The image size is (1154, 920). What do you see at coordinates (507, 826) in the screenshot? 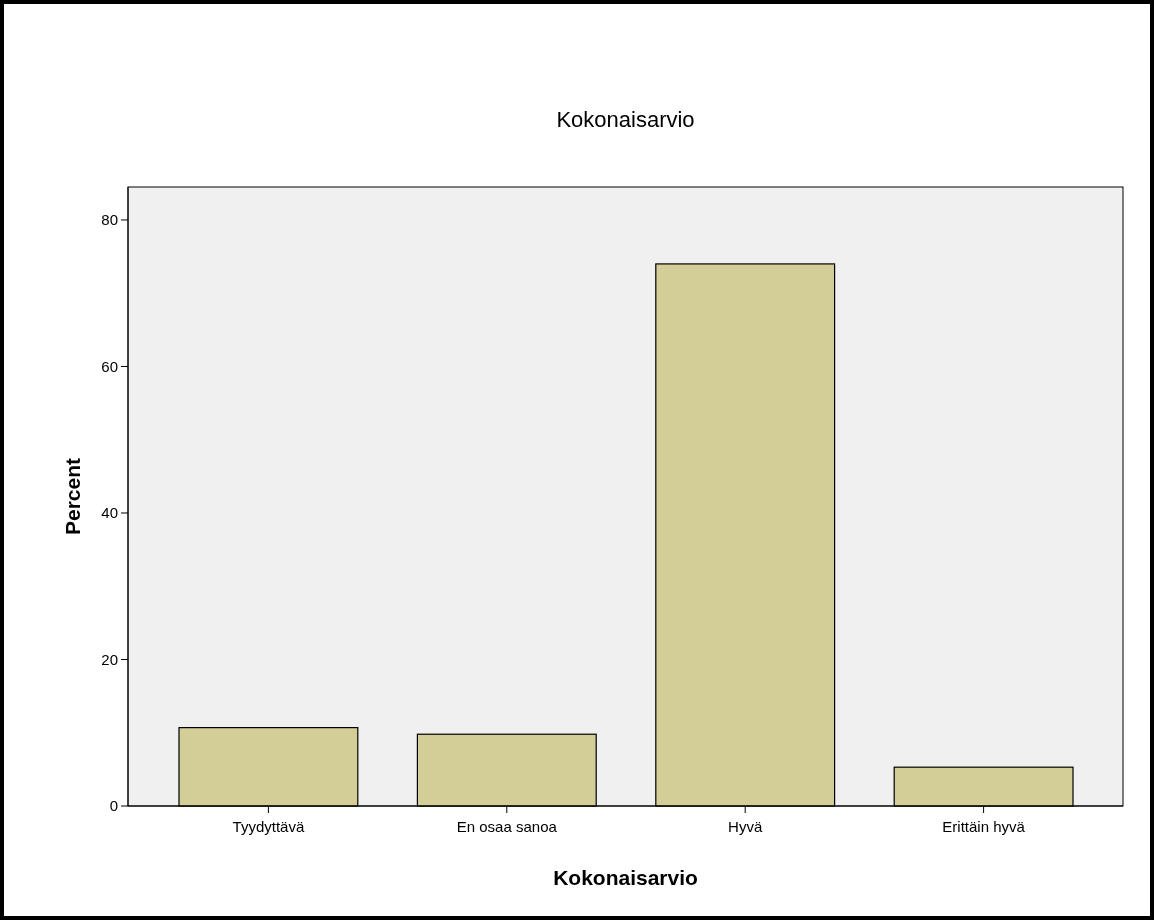
I see `x-tick-label: En osaa sanoa` at bounding box center [507, 826].